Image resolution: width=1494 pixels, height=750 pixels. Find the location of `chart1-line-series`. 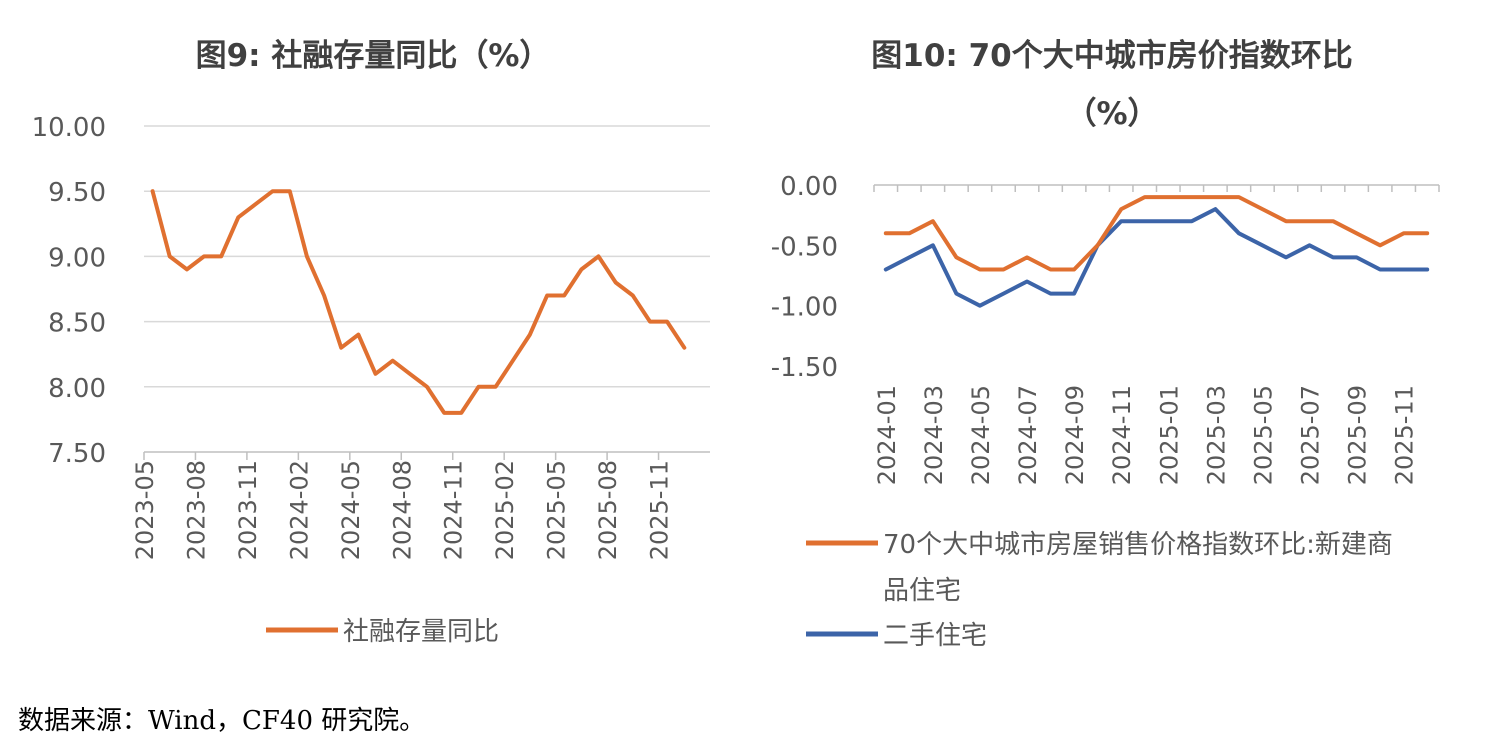

chart1-line-series is located at coordinates (418, 302).